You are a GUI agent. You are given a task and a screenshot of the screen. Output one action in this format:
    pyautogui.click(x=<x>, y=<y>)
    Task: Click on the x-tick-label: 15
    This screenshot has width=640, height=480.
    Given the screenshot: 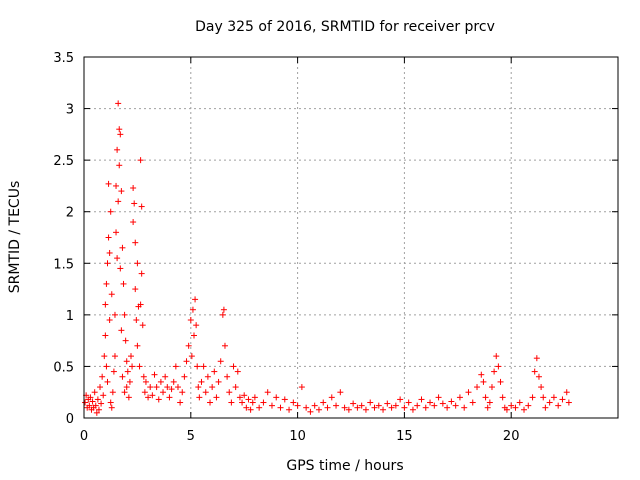 What is the action you would take?
    pyautogui.click(x=404, y=436)
    